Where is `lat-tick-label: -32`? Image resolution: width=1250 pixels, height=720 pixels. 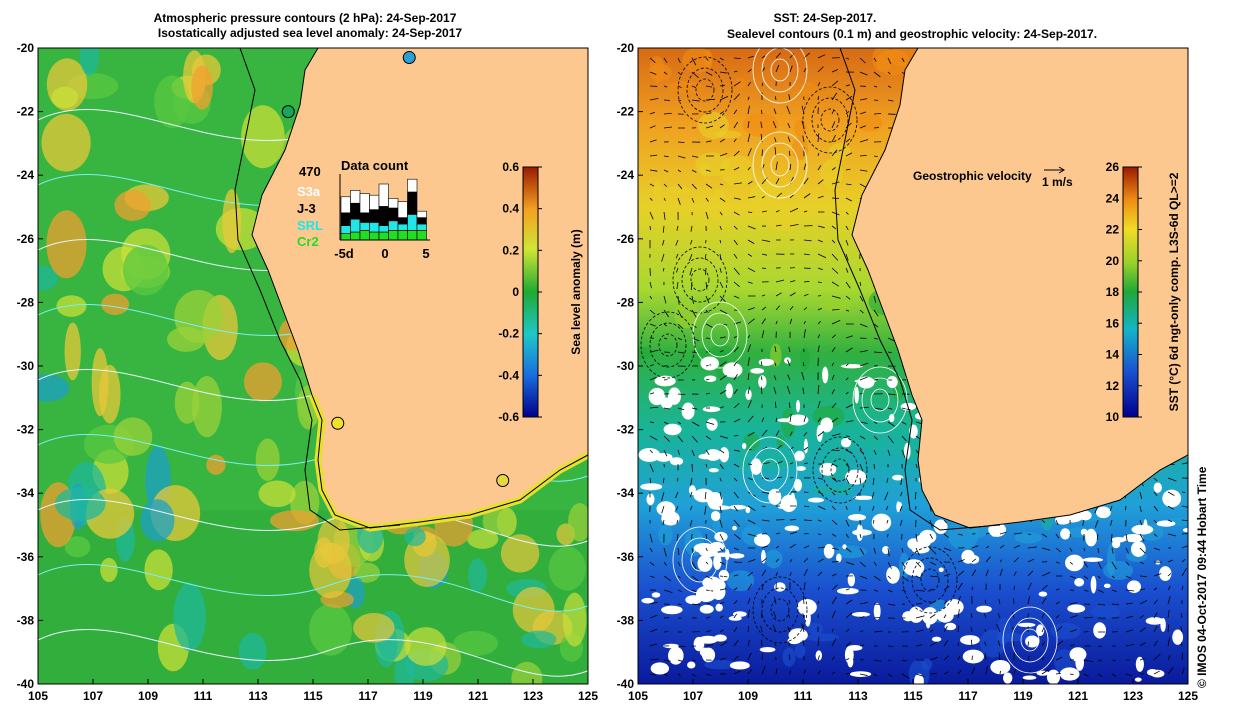 lat-tick-label: -32 is located at coordinates (26, 430).